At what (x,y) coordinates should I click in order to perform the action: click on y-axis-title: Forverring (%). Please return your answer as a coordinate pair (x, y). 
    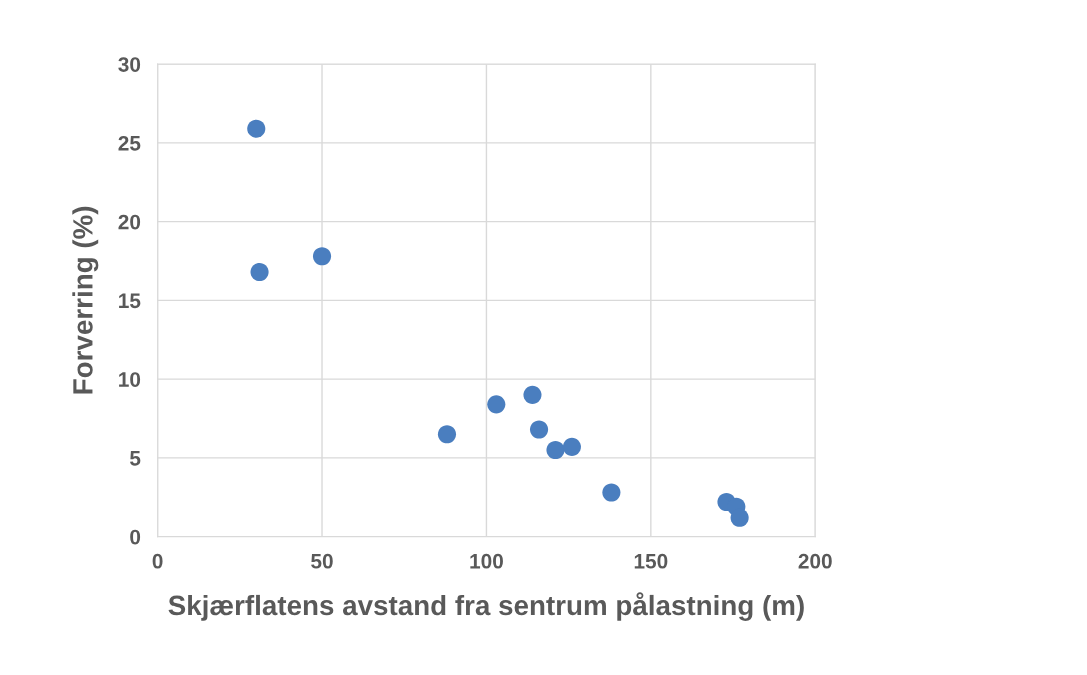
    Looking at the image, I should click on (85, 300).